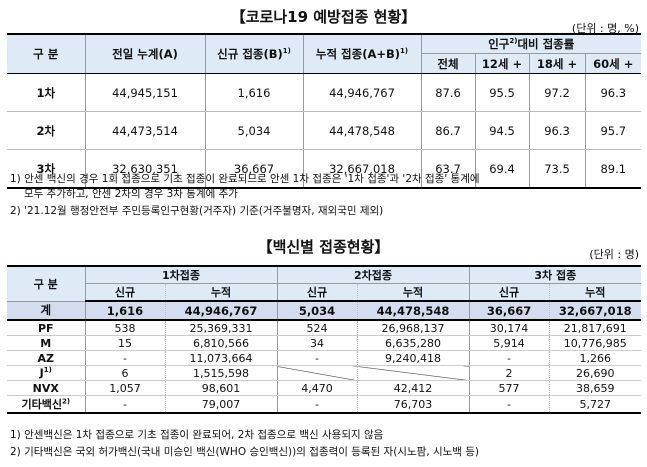  What do you see at coordinates (447, 130) in the screenshot?
I see `cell-ratio-all: 86.7` at bounding box center [447, 130].